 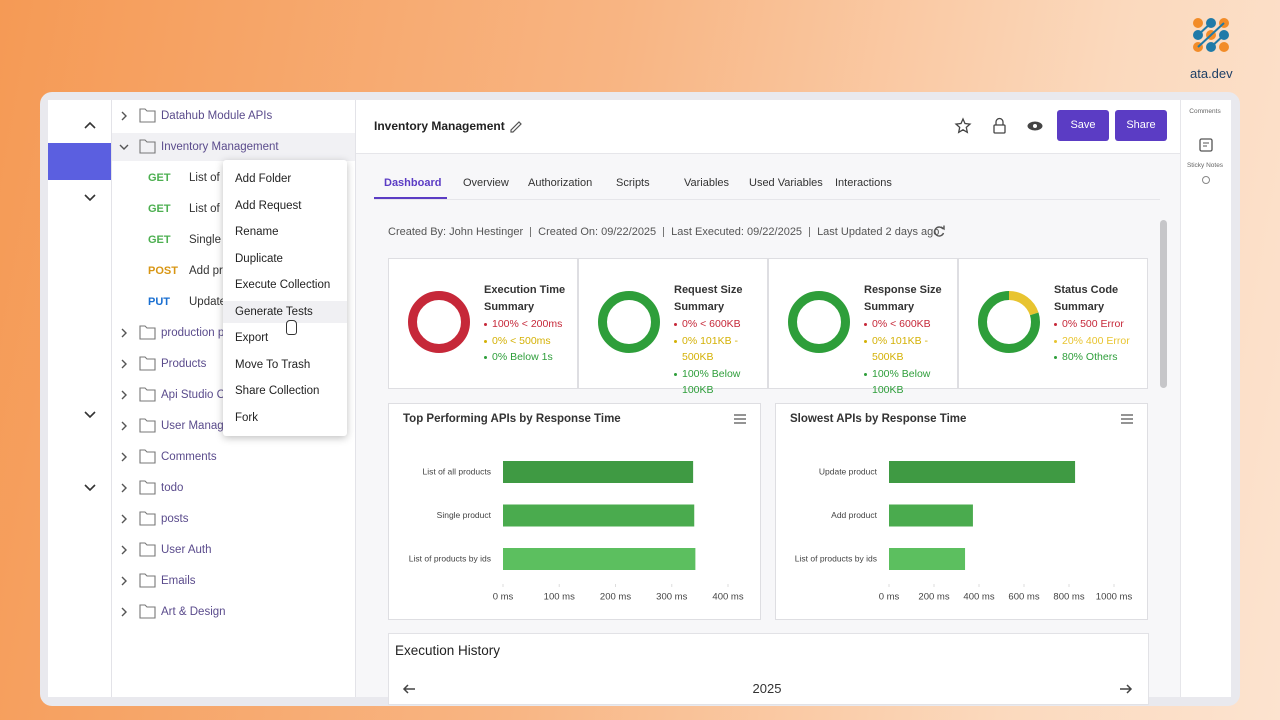 I want to click on request-name: Single, so click(x=205, y=240).